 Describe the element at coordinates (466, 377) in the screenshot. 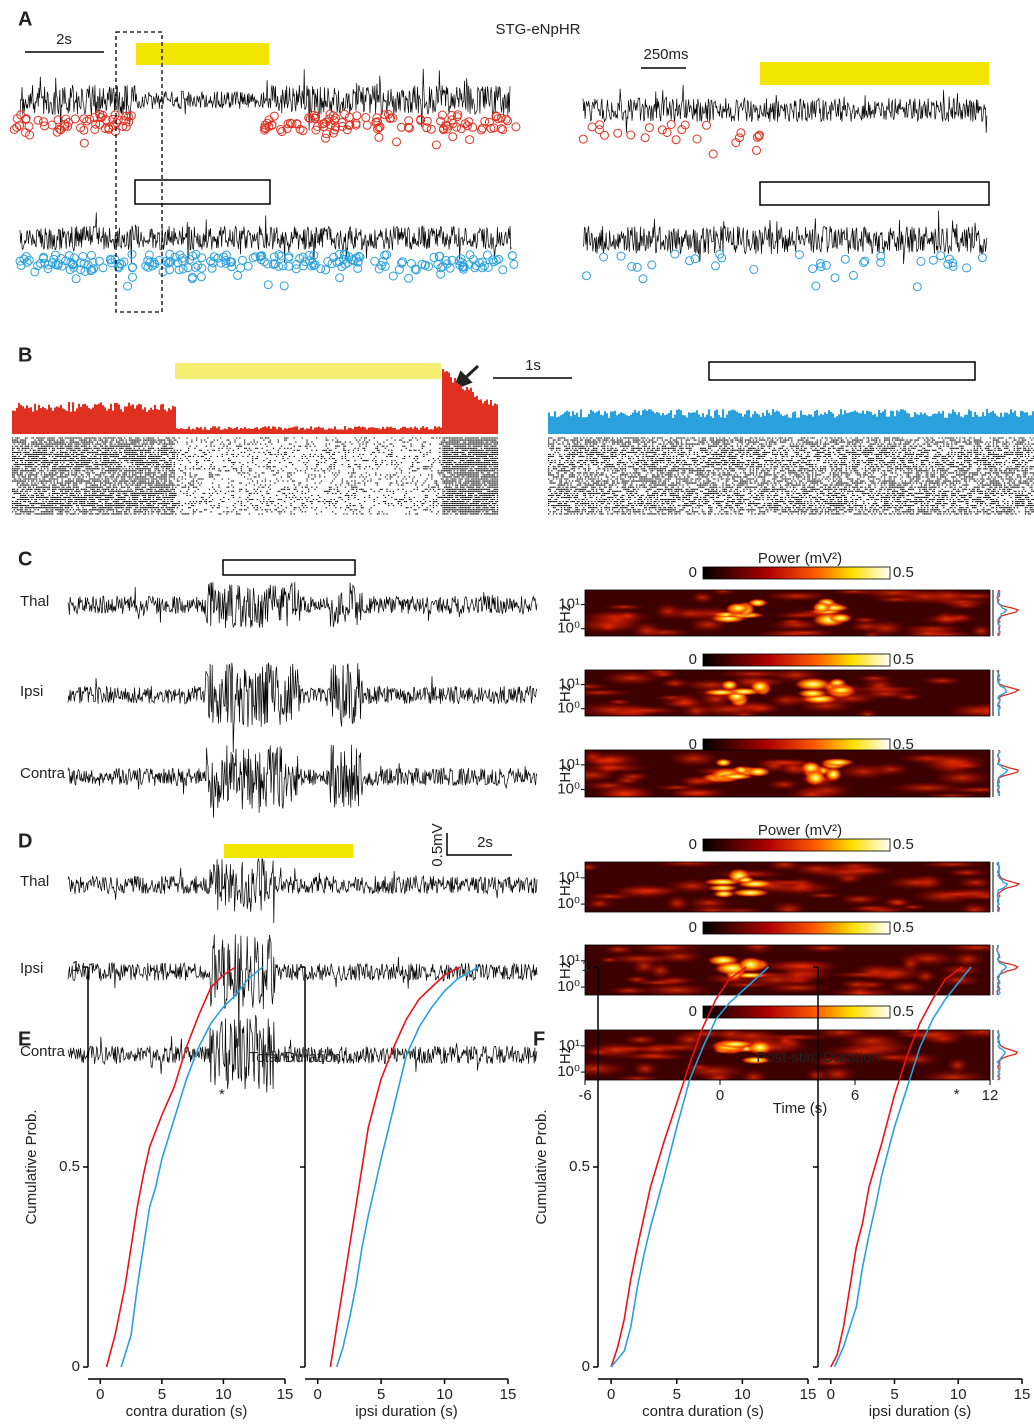

I see `arrow` at that location.